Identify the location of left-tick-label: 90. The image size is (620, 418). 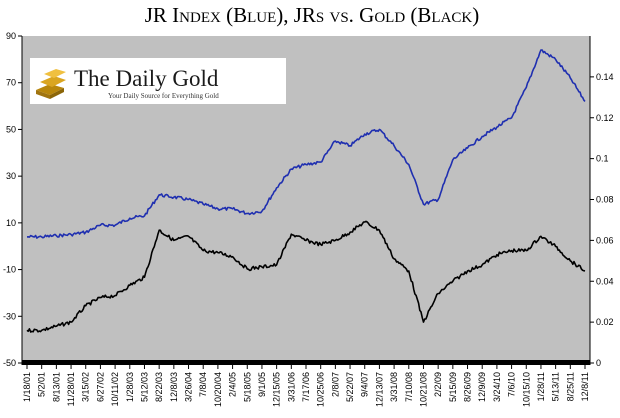
(11, 36).